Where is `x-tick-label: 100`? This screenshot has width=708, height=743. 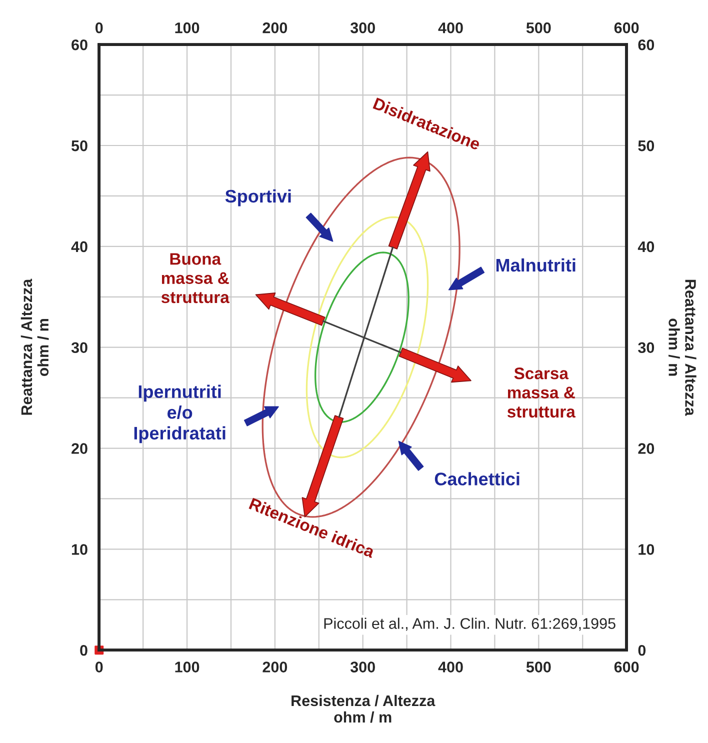
x-tick-label: 100 is located at coordinates (187, 28).